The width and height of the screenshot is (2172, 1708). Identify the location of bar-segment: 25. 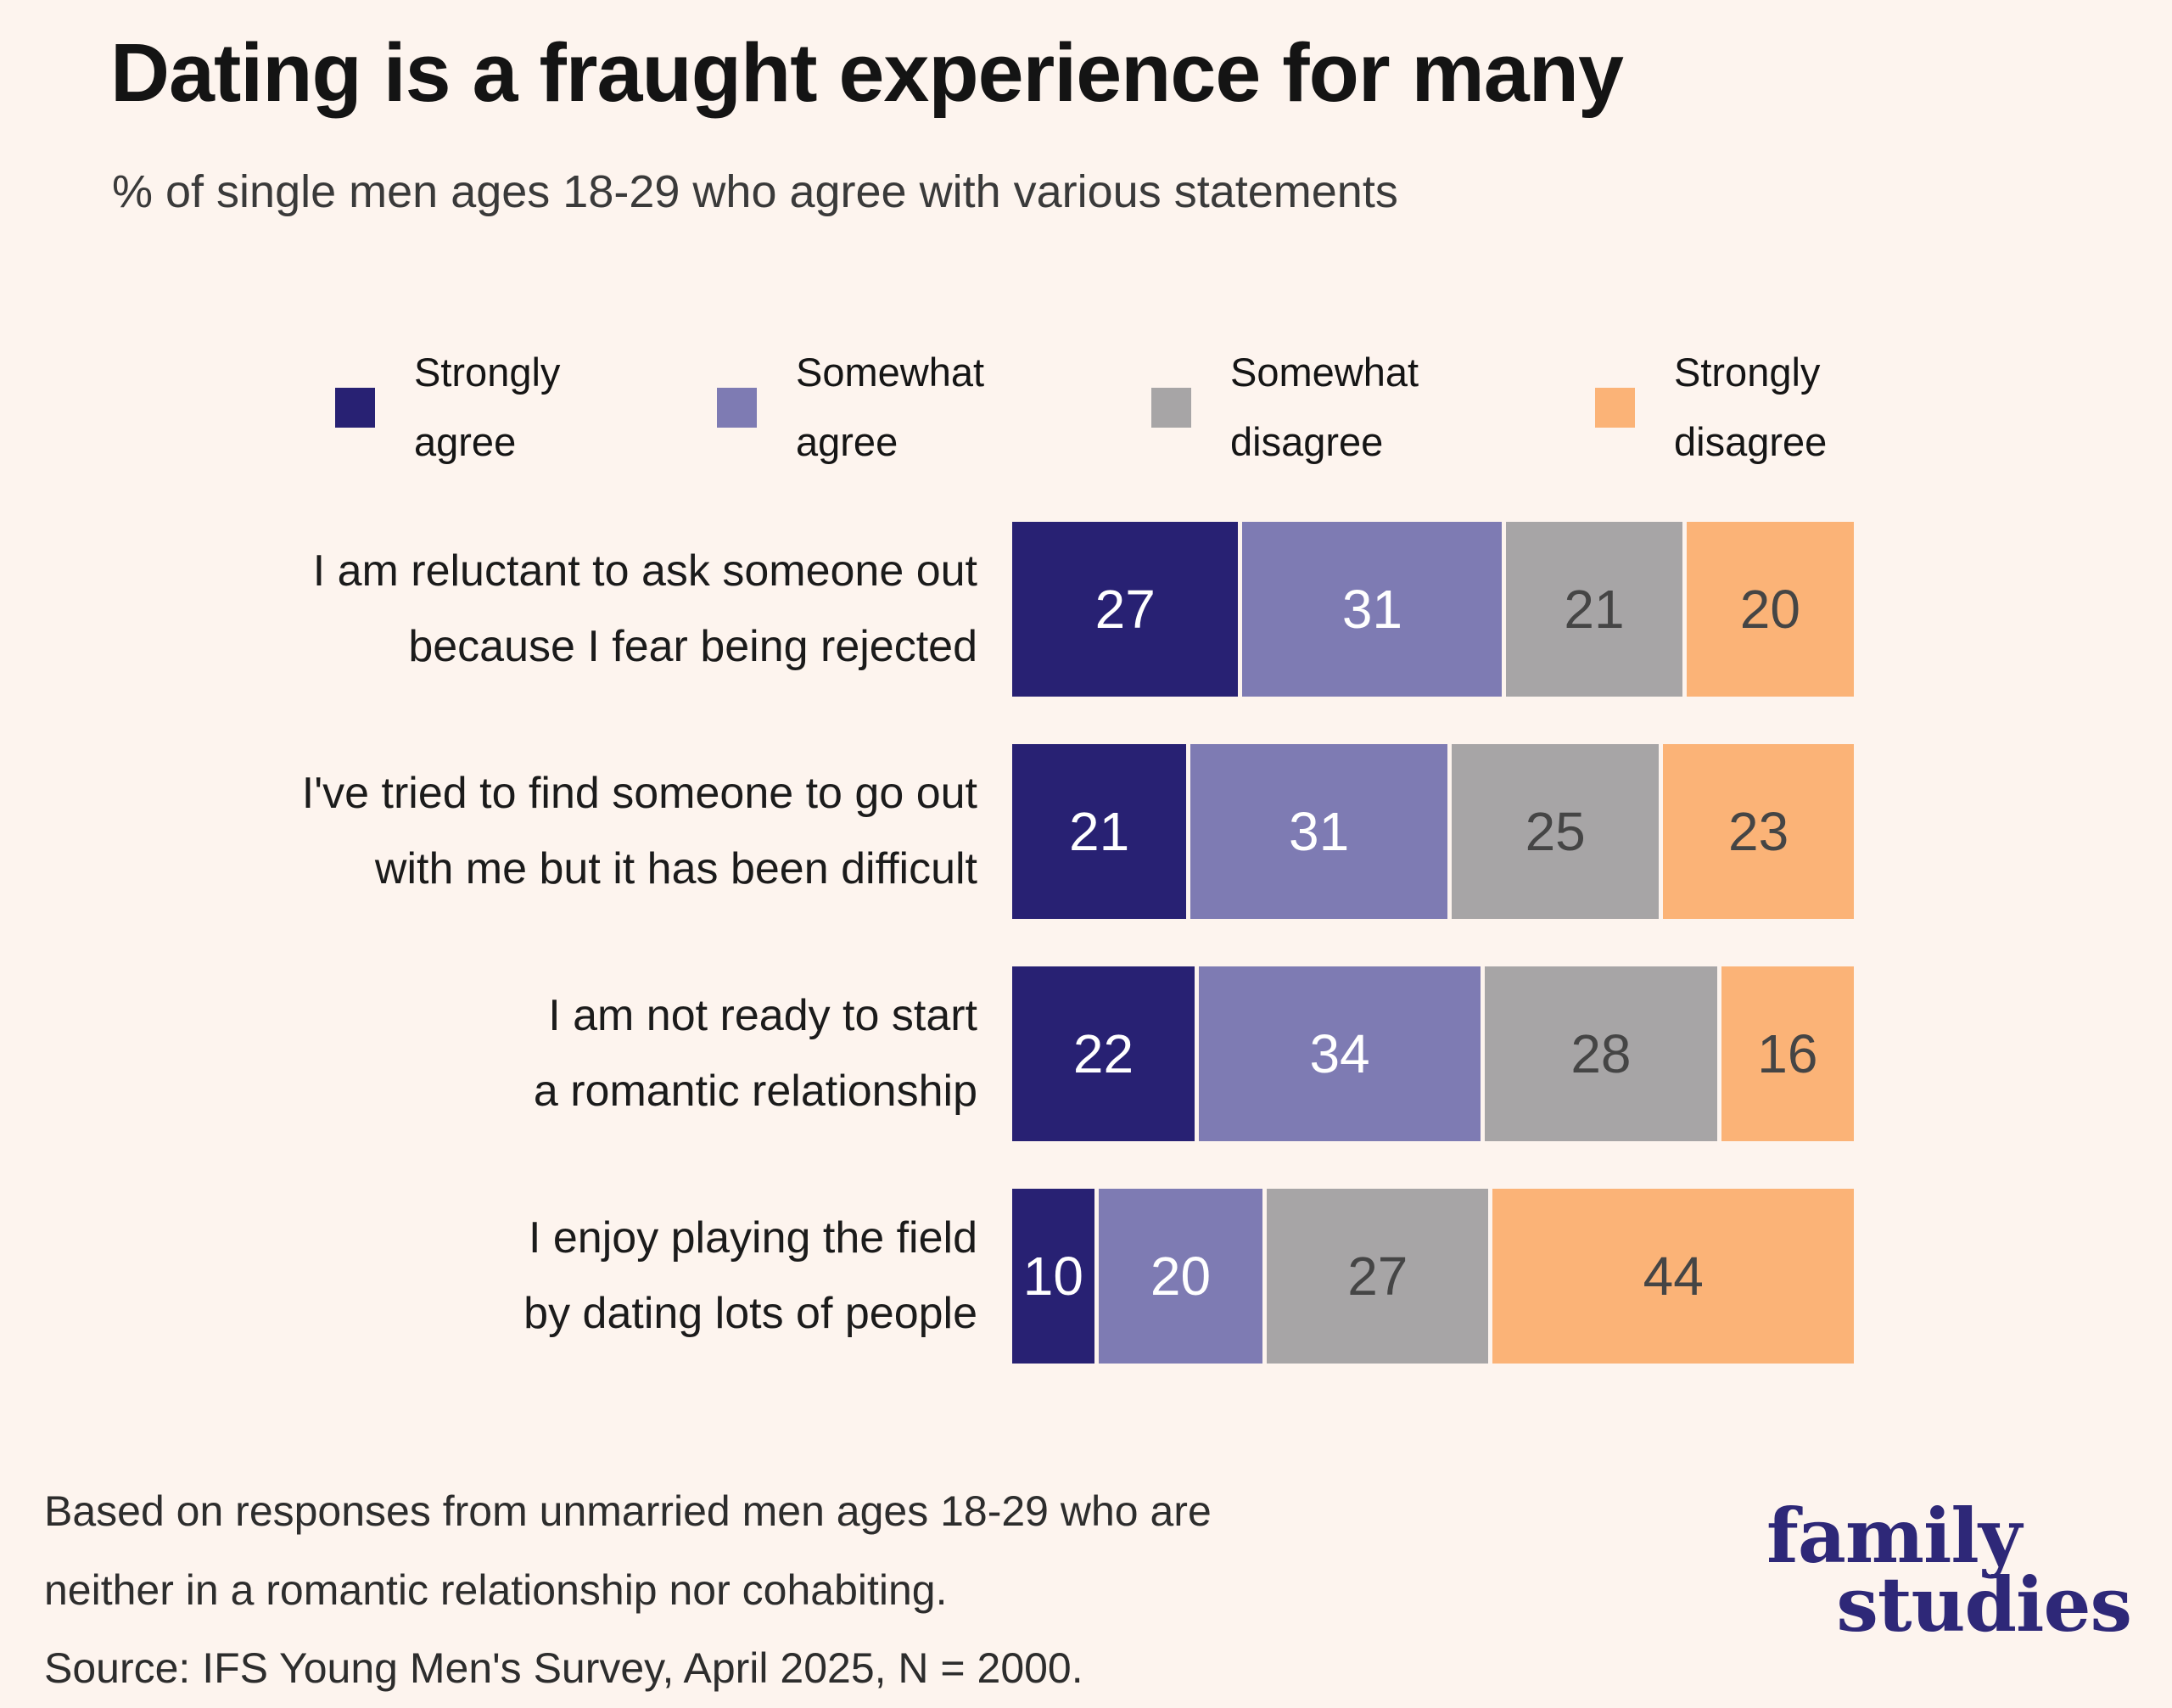
(1556, 831).